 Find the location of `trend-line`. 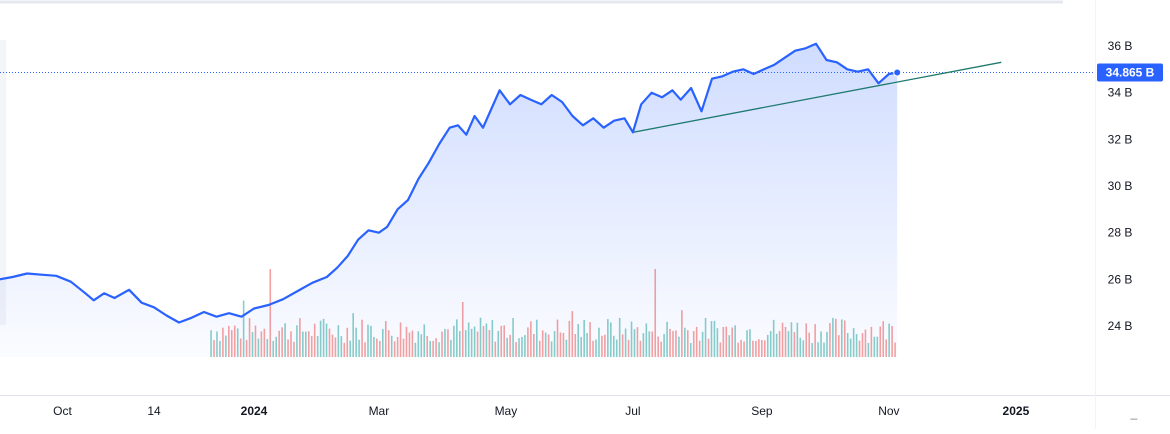

trend-line is located at coordinates (817, 97).